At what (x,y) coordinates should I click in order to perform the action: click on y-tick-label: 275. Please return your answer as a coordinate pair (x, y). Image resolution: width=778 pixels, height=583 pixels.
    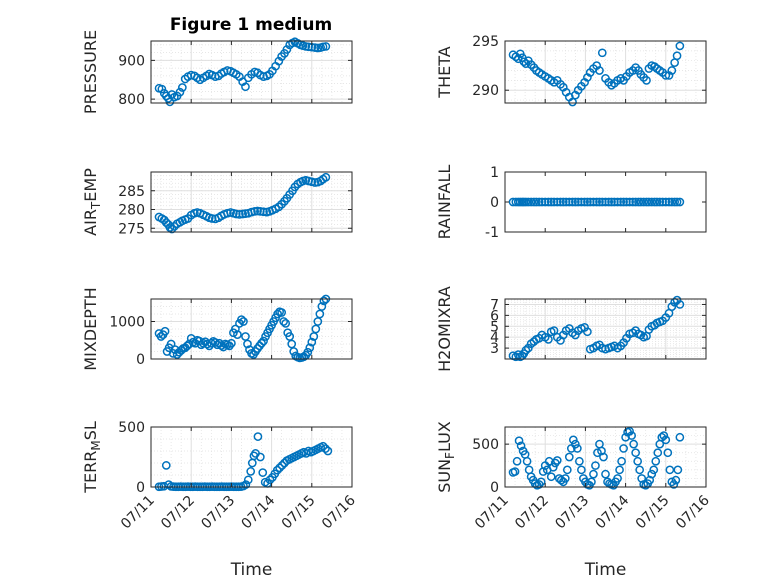
    Looking at the image, I should click on (131, 229).